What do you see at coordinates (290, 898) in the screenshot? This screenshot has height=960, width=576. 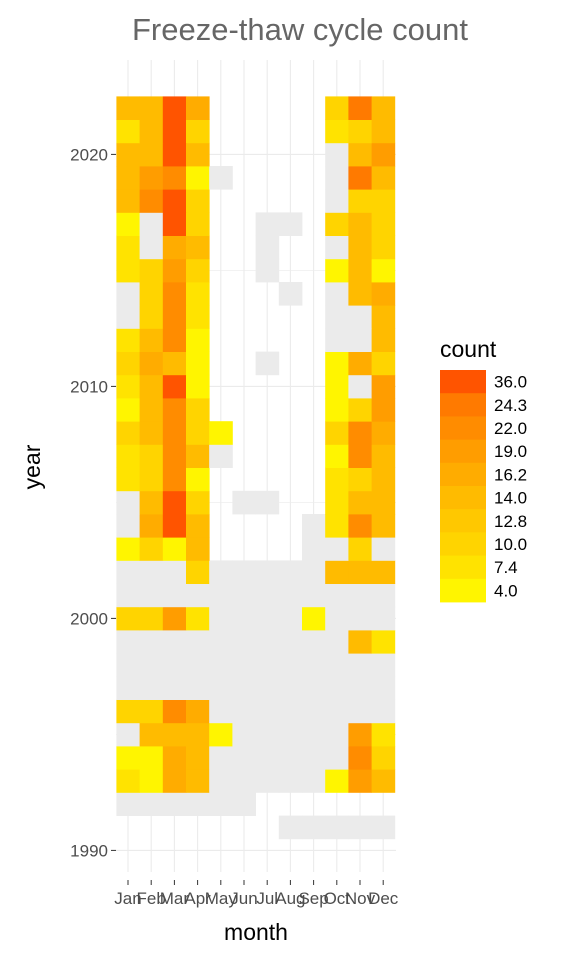 I see `x-tick-label: Aug` at bounding box center [290, 898].